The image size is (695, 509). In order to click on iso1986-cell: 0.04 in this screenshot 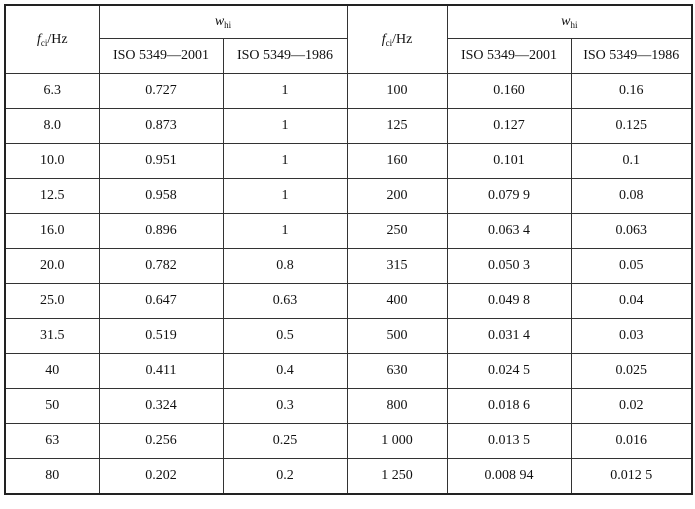, I will do `click(632, 301)`.